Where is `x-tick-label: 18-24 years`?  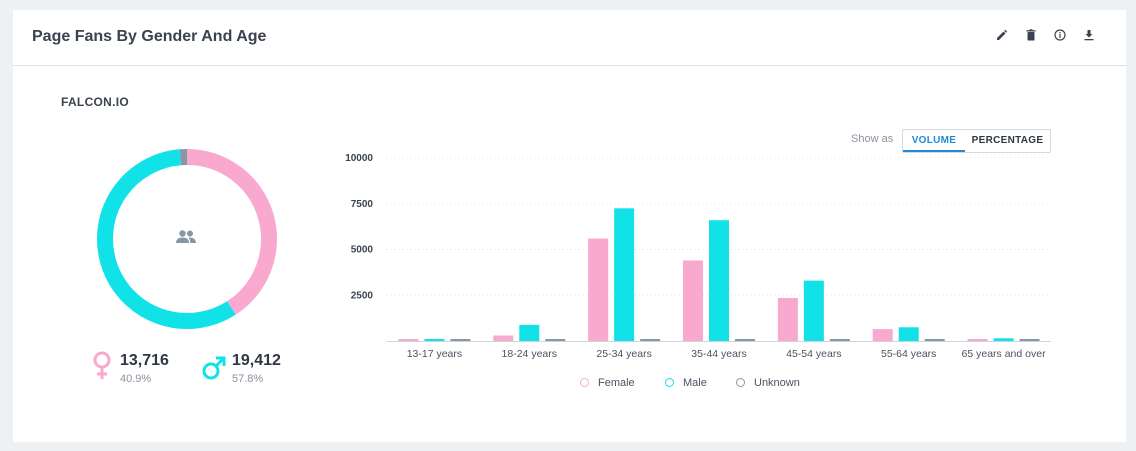 x-tick-label: 18-24 years is located at coordinates (529, 354).